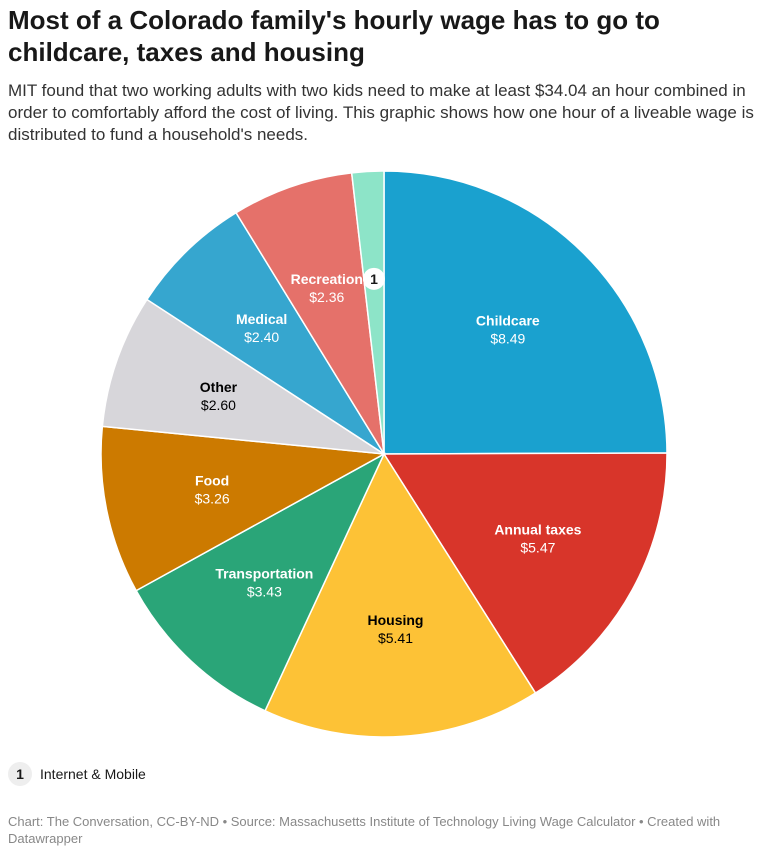 The image size is (768, 852). What do you see at coordinates (537, 547) in the screenshot?
I see `slice-label-value: $5.47` at bounding box center [537, 547].